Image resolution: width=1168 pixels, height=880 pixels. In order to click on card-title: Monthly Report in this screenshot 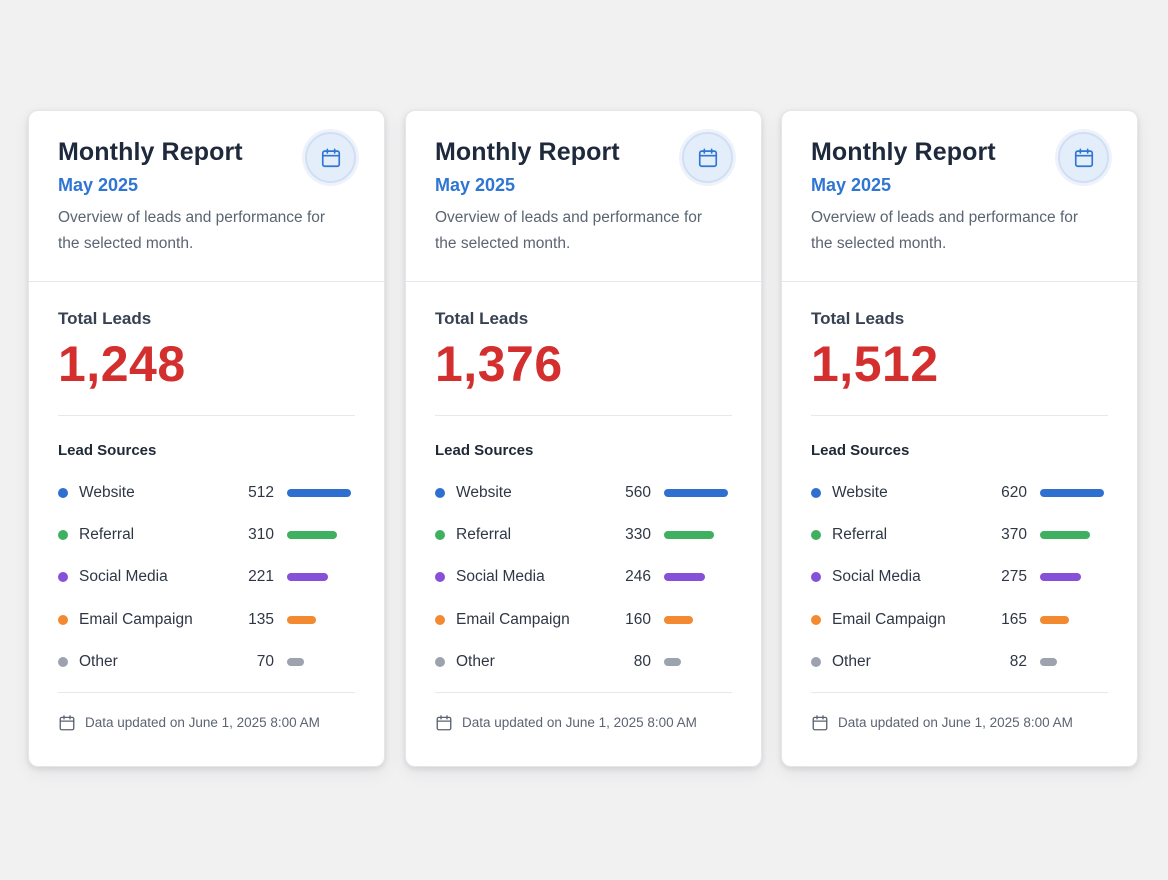, I will do `click(527, 152)`.